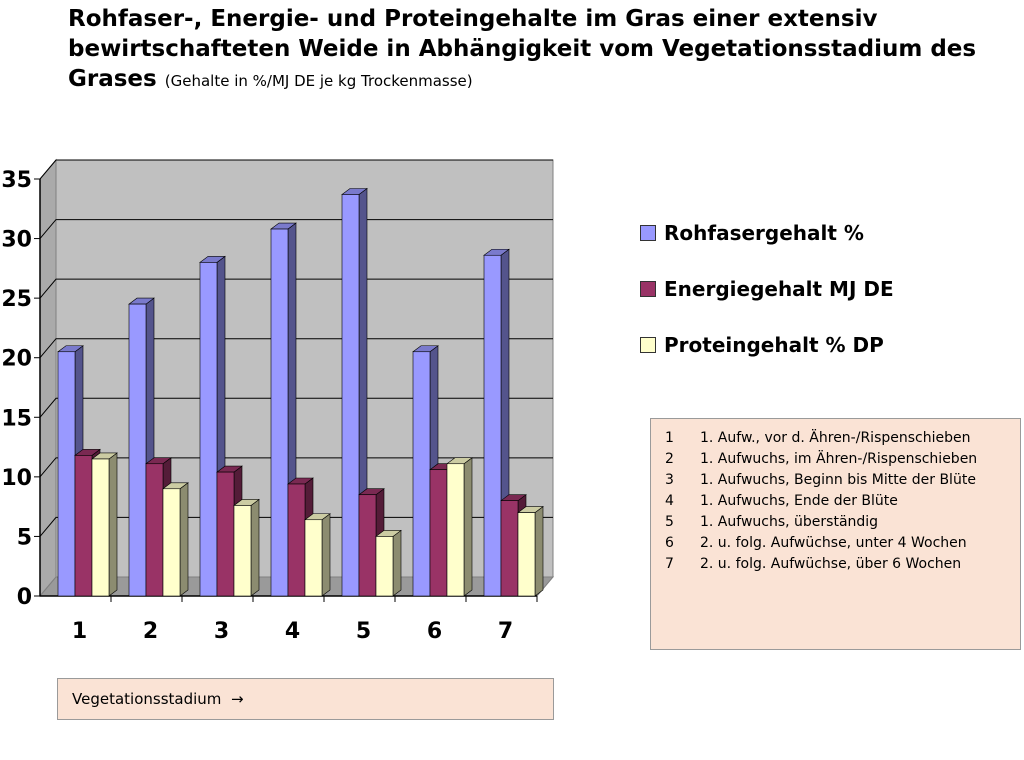  I want to click on stage-key-number: 3, so click(669, 479).